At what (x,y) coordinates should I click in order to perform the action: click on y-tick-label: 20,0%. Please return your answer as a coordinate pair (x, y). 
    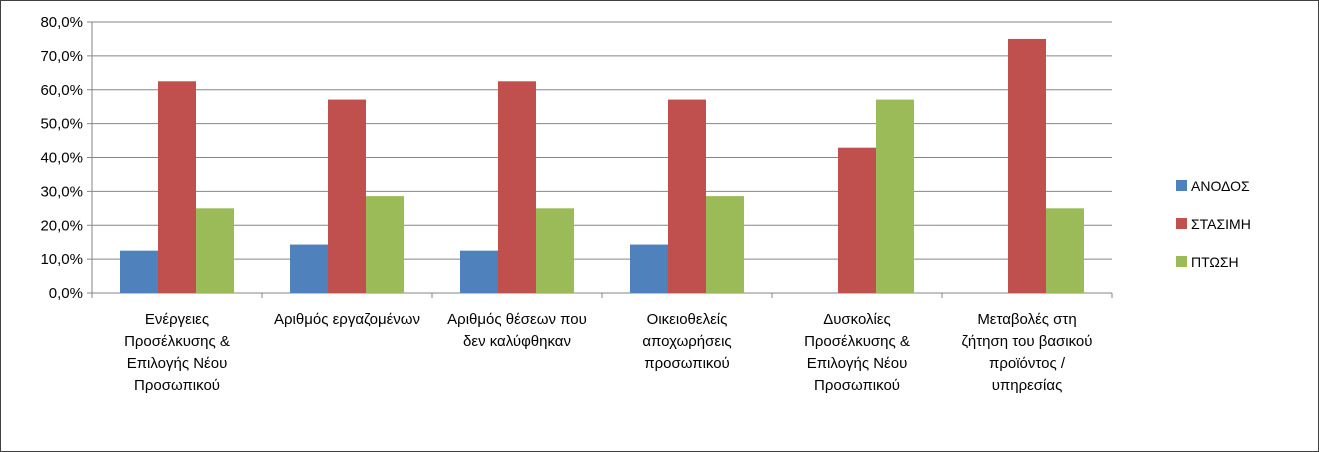
    Looking at the image, I should click on (61, 225).